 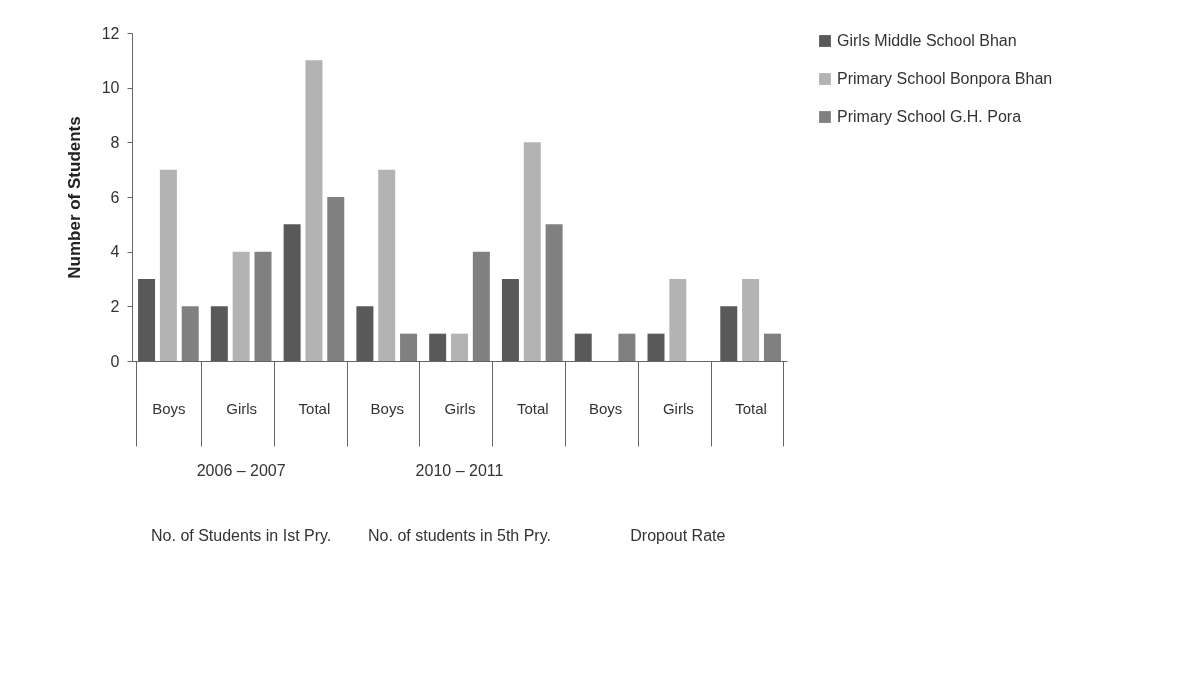 I want to click on y-tick-label: 4, so click(x=115, y=252).